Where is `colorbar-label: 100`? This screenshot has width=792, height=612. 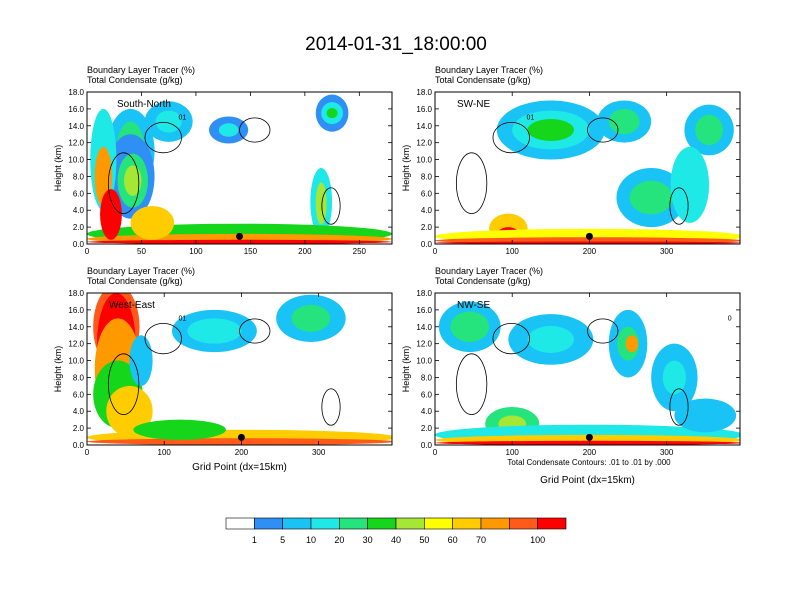
colorbar-label: 100 is located at coordinates (537, 540).